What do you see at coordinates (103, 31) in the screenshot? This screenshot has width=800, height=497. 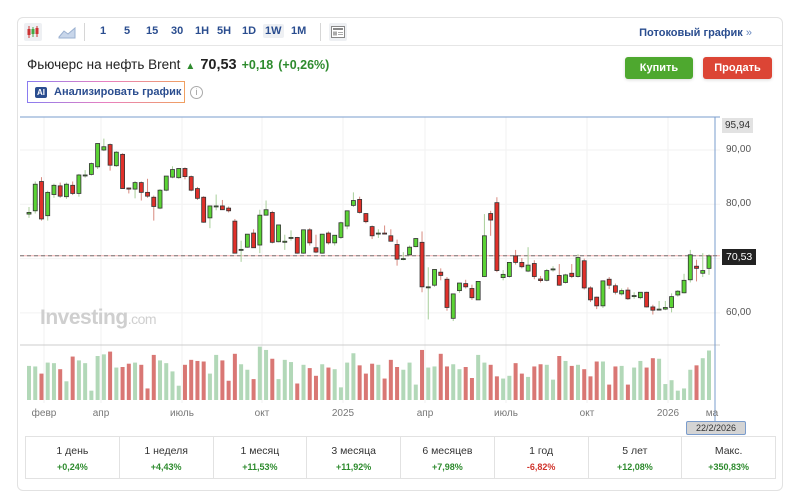 I see `interval-1: 1` at bounding box center [103, 31].